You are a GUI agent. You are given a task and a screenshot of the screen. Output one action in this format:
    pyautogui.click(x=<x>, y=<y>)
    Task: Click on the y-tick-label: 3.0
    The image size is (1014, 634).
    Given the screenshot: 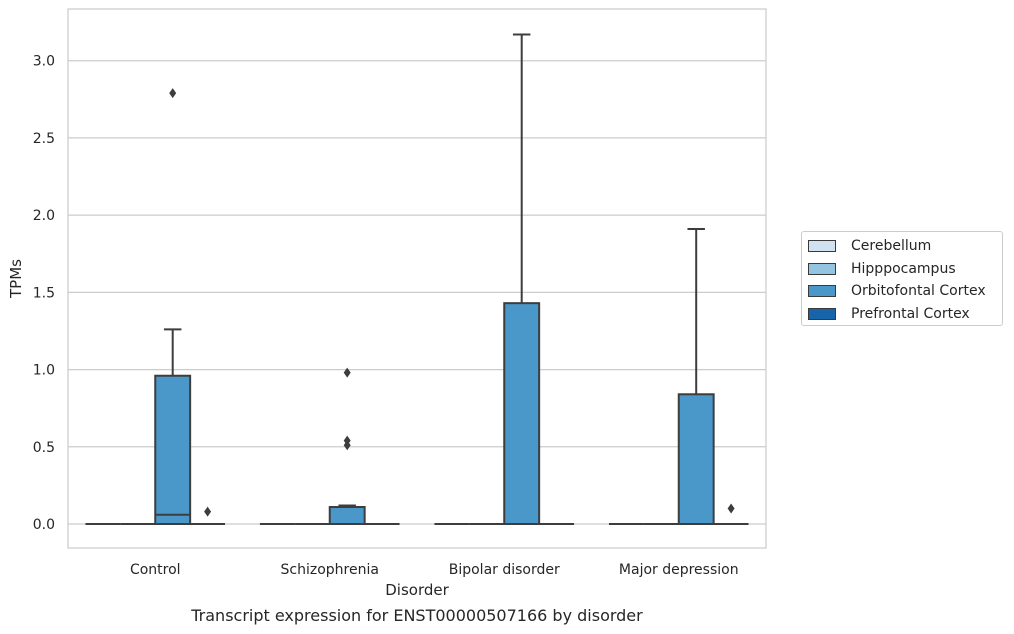 What is the action you would take?
    pyautogui.click(x=44, y=62)
    